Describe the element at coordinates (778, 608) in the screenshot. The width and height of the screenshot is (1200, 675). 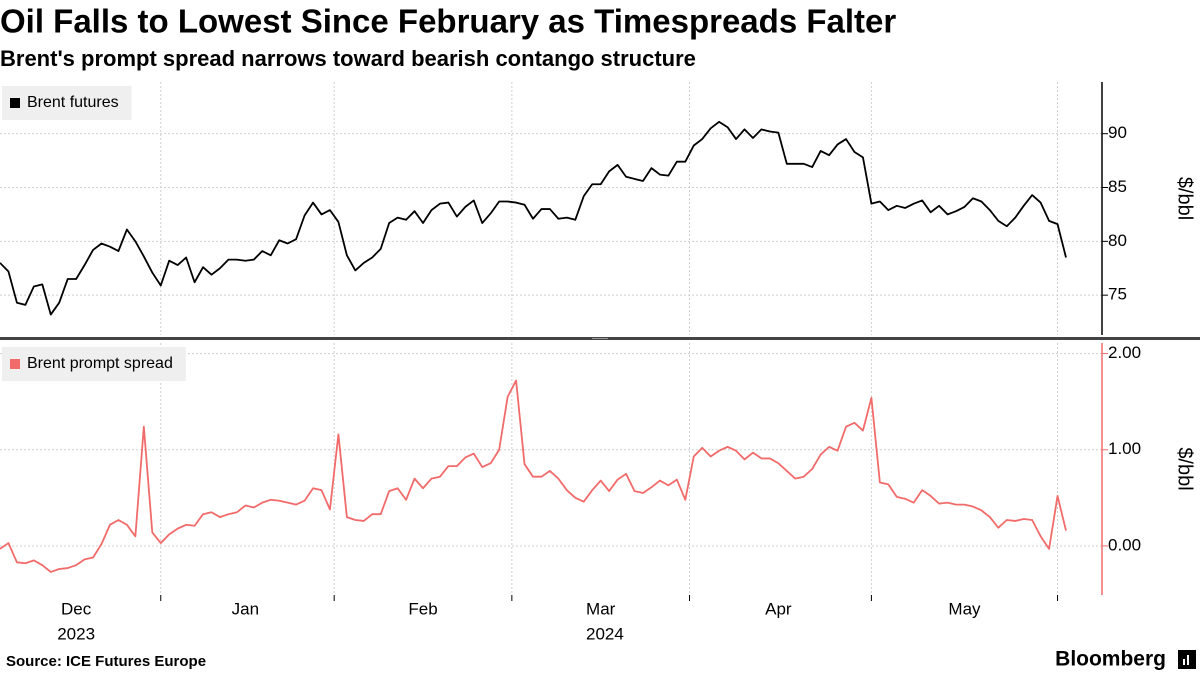
I see `x-tick-label: Apr` at that location.